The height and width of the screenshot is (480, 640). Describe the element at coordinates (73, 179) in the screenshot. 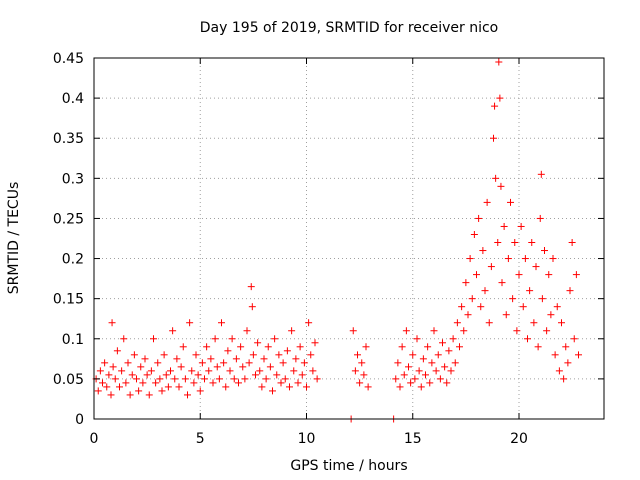

I see `y-tick-label: 0.3` at that location.